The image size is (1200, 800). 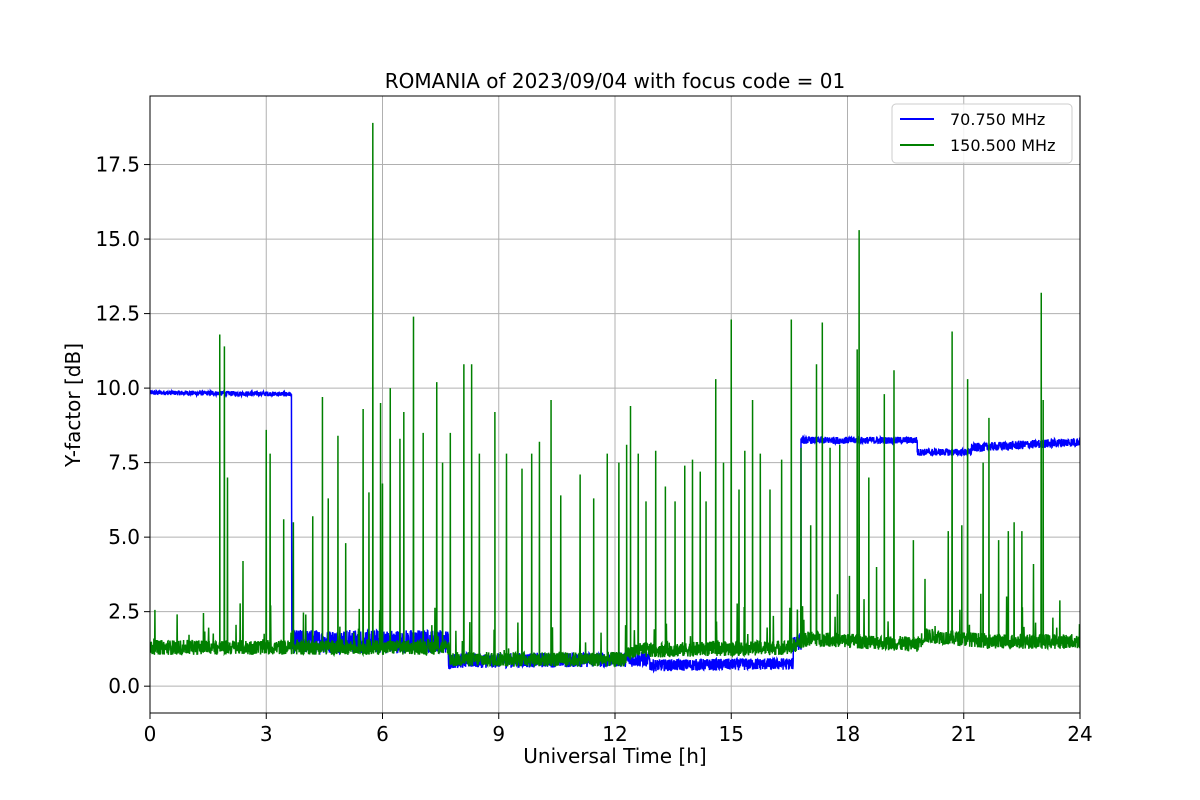 I want to click on y-tick-label: 7.5, so click(x=124, y=463).